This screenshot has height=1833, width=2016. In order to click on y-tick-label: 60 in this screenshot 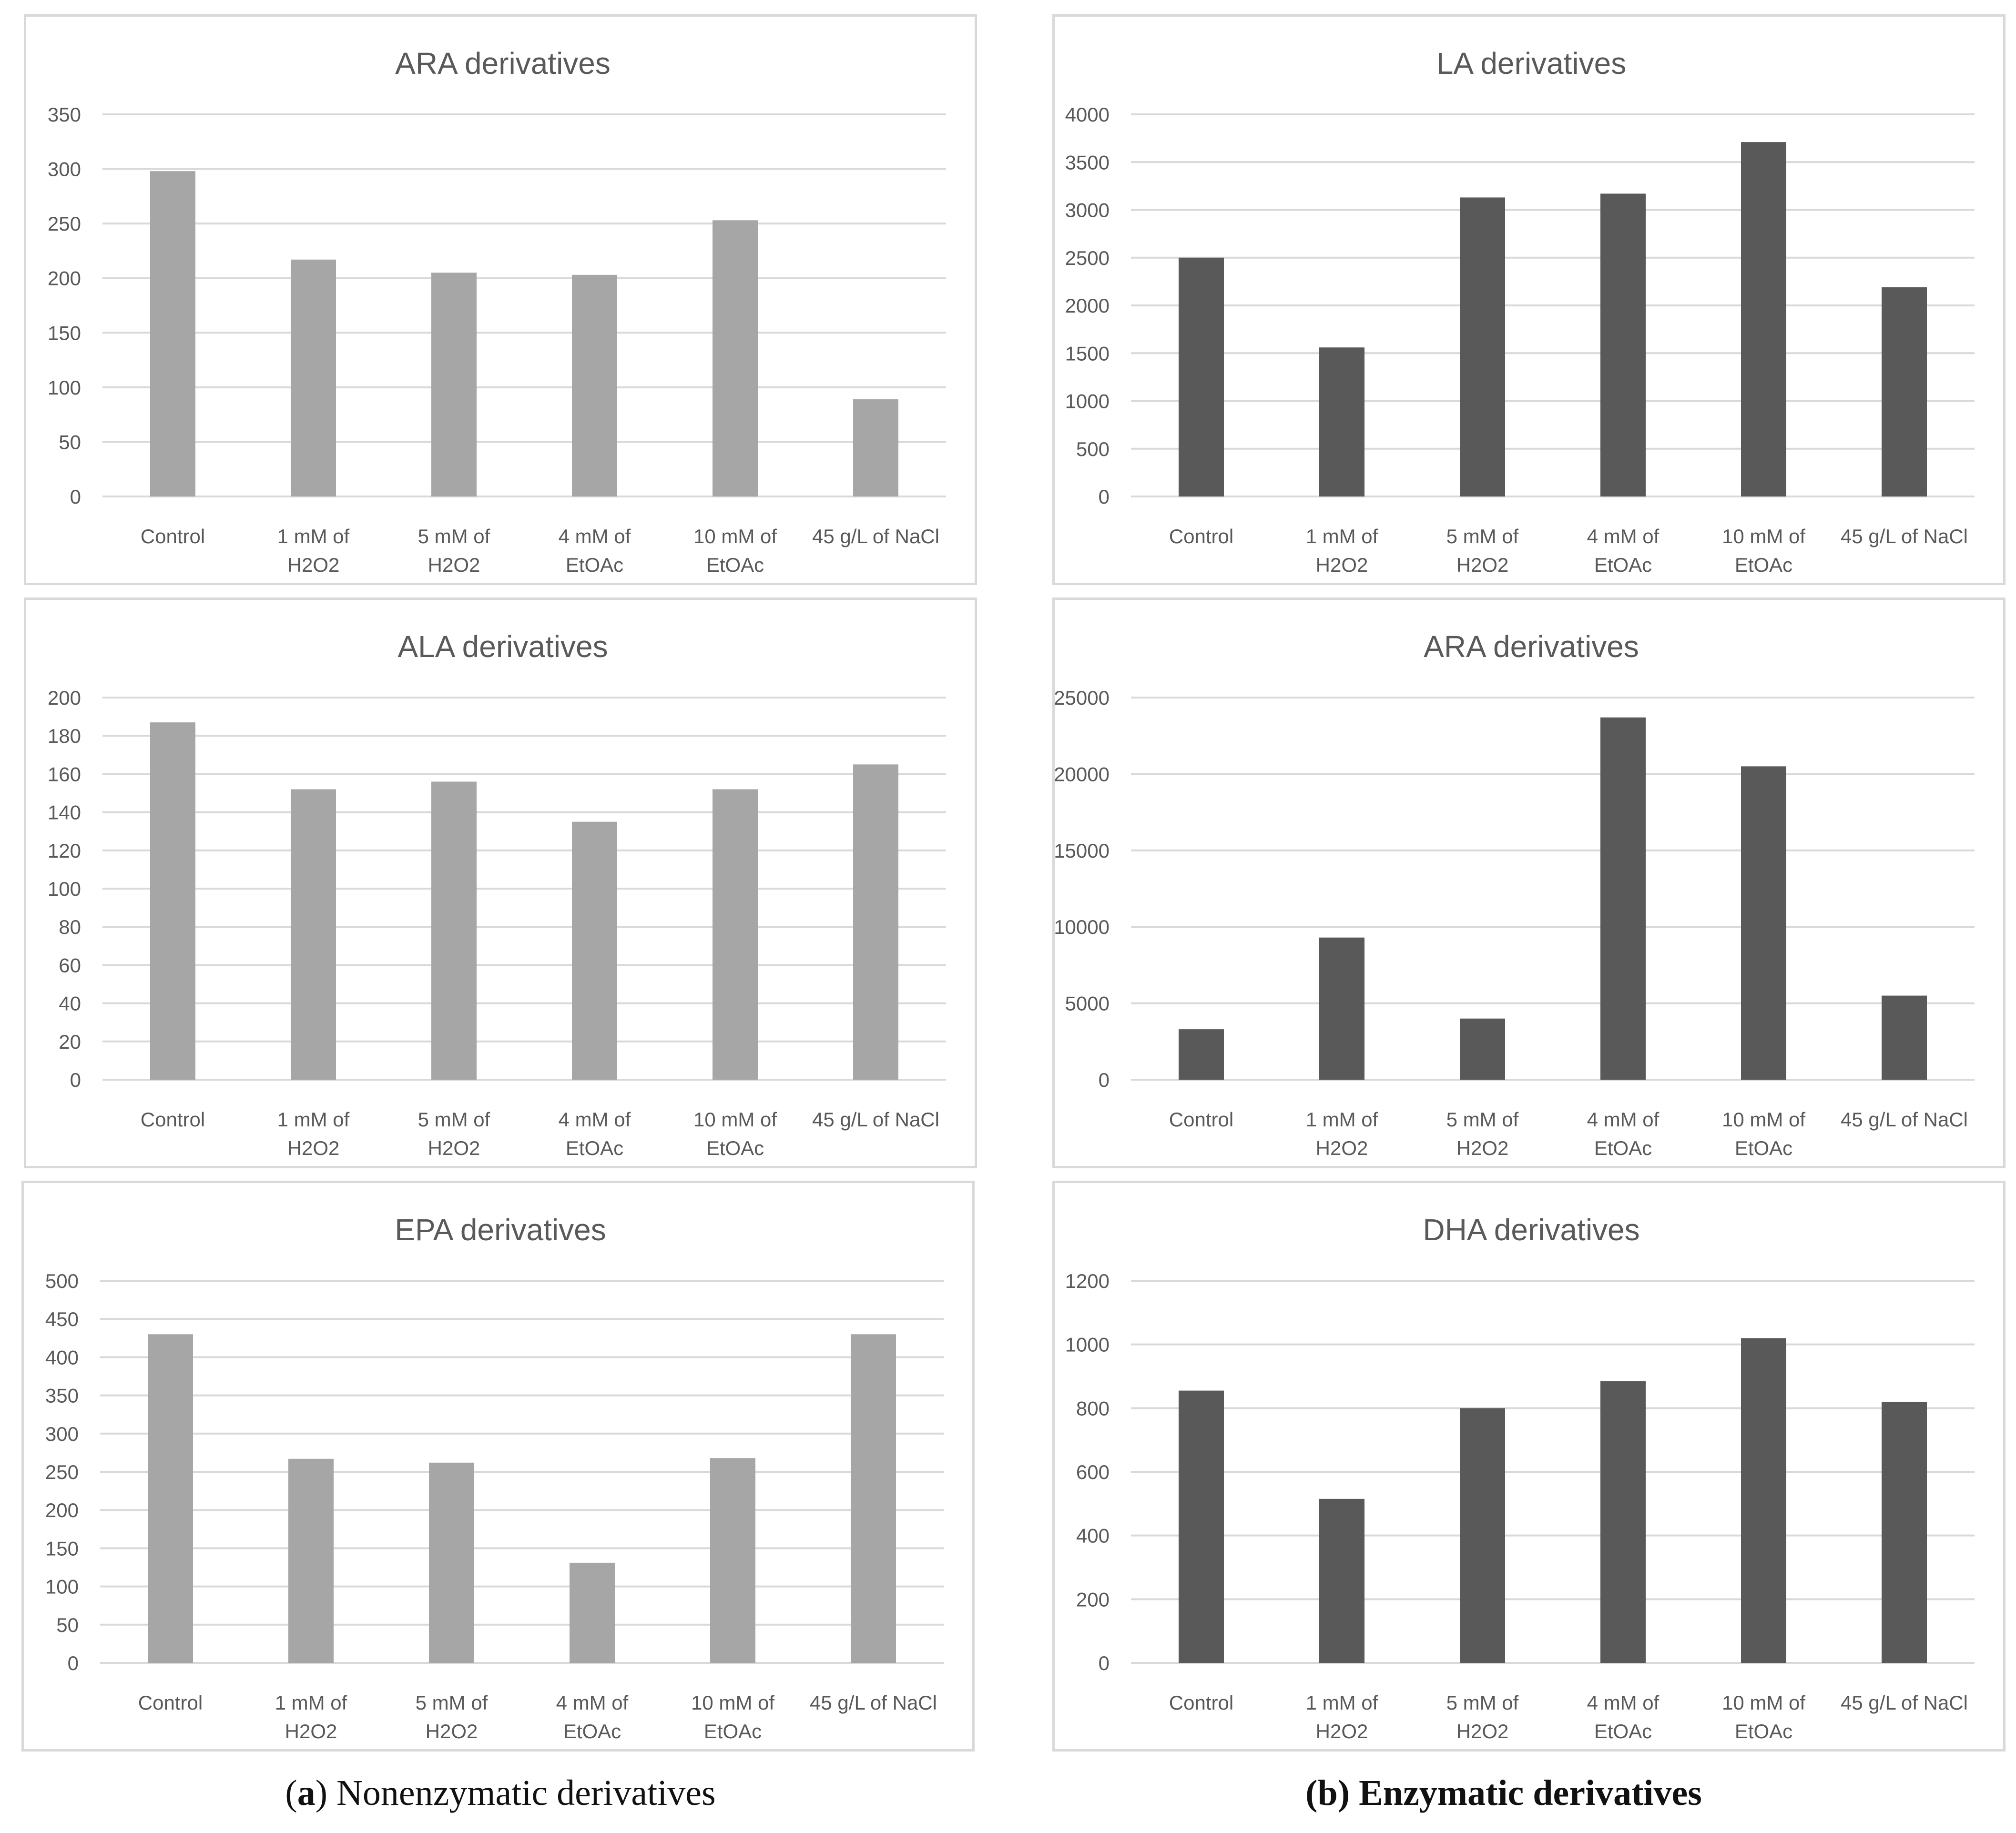, I will do `click(70, 965)`.